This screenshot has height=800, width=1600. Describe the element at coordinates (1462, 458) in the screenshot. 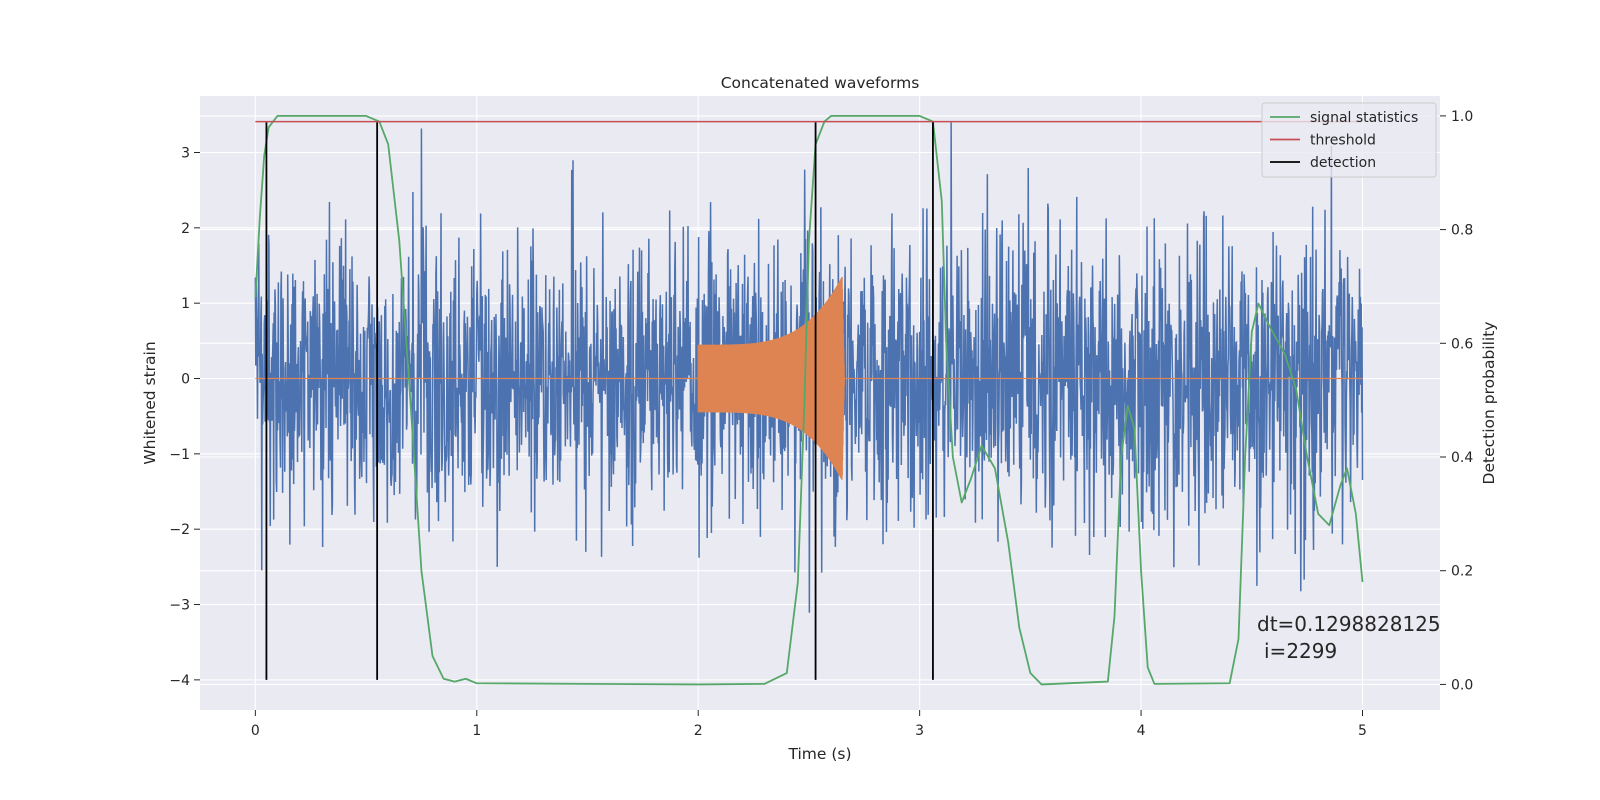

I see `y2-tick-label-2: 0.4` at that location.